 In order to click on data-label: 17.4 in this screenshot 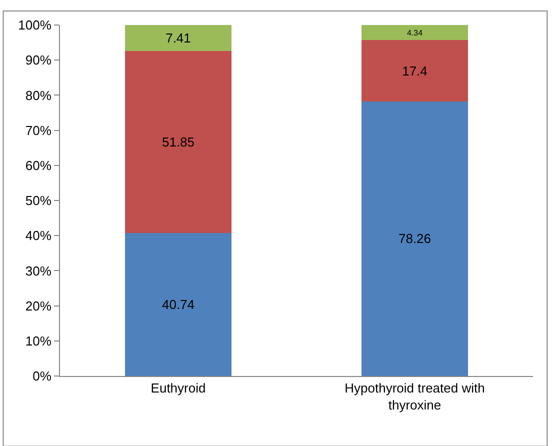, I will do `click(415, 70)`.